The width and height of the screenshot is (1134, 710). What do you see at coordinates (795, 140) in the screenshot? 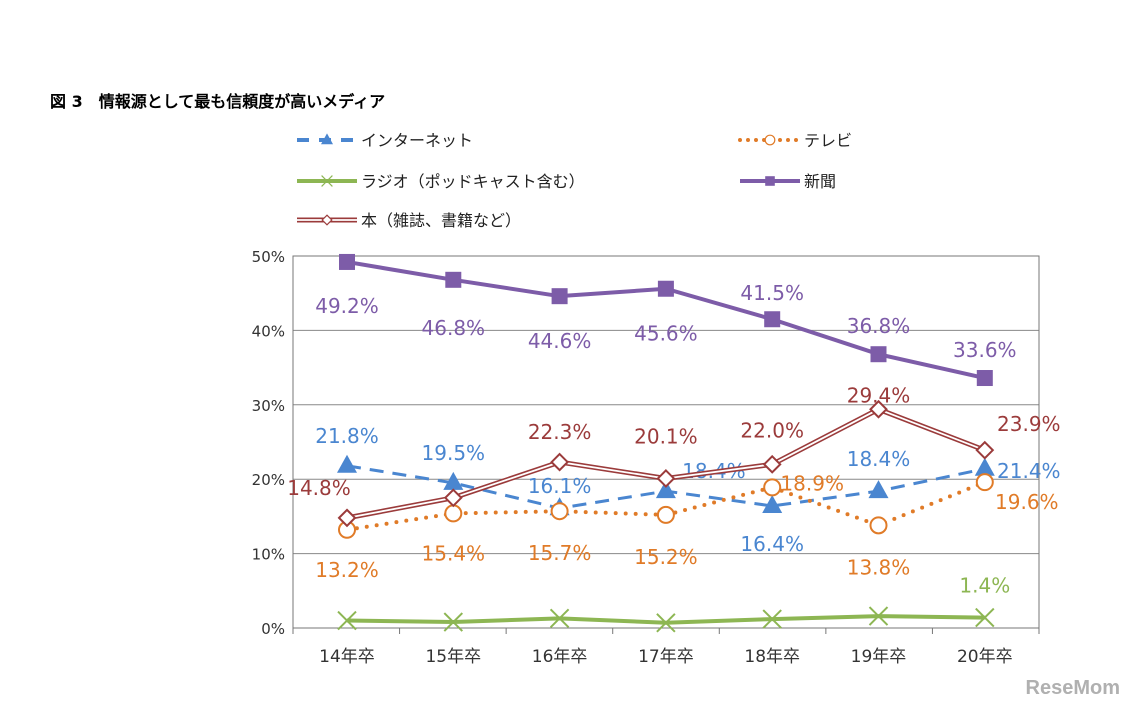
I see `legend-item: テレビ` at bounding box center [795, 140].